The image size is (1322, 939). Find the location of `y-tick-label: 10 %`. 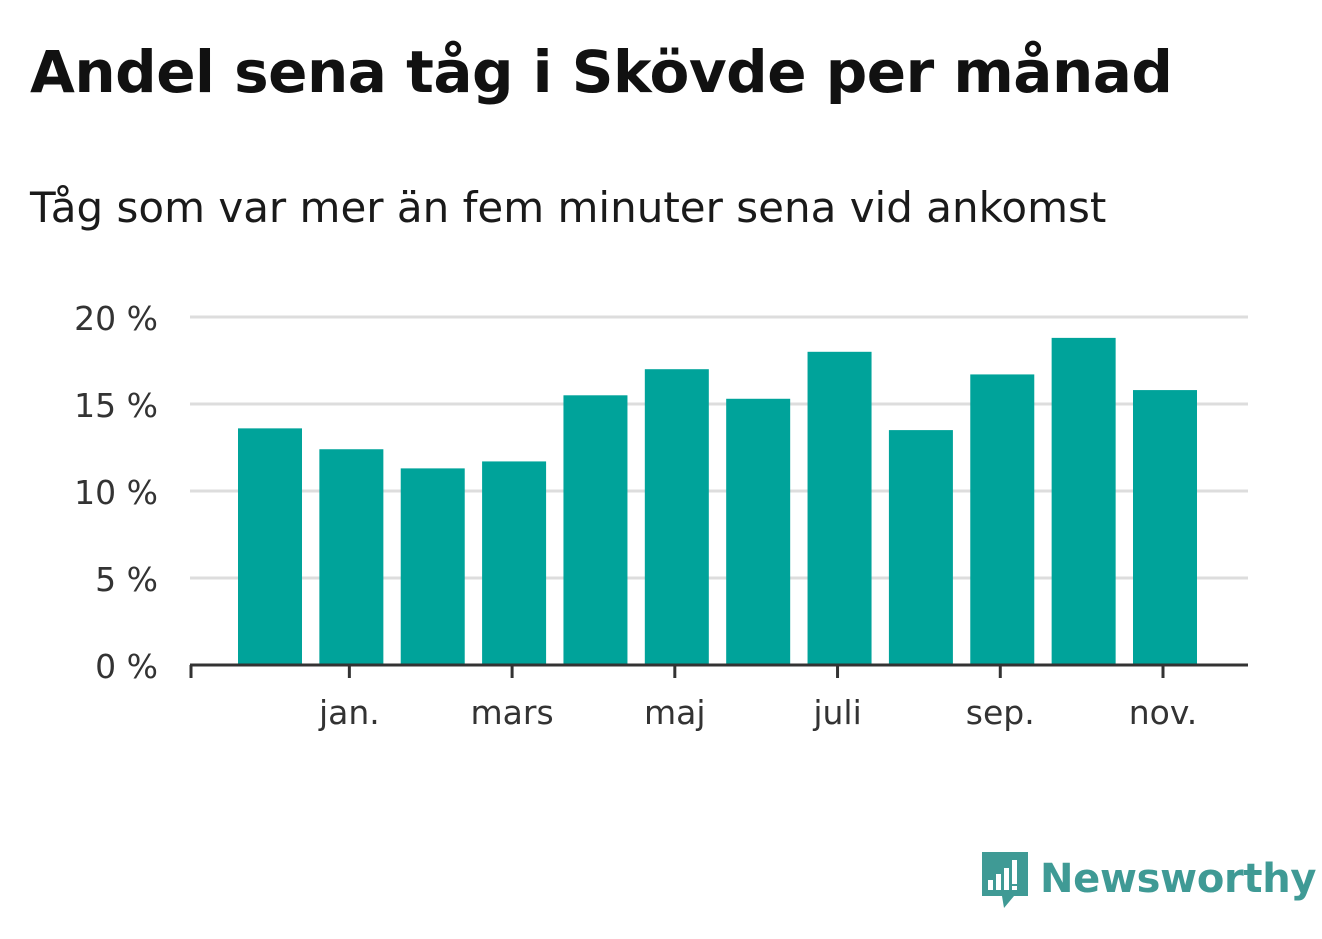

y-tick-label: 10 % is located at coordinates (116, 492).